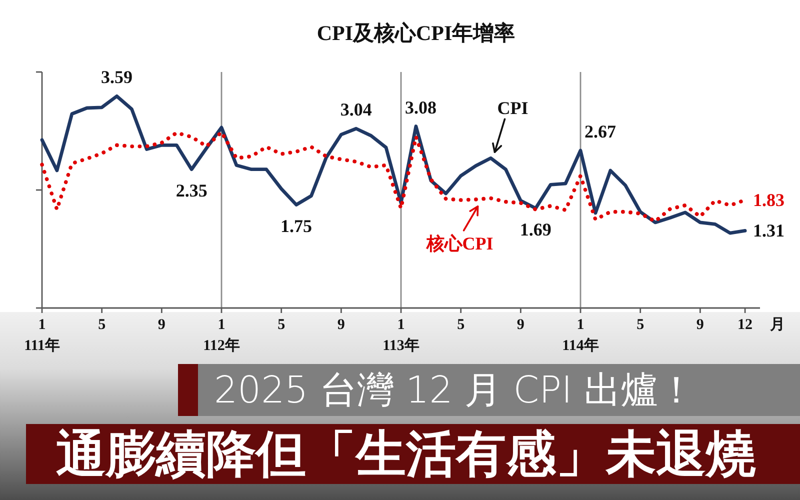  I want to click on value-label: 3.08, so click(420, 107).